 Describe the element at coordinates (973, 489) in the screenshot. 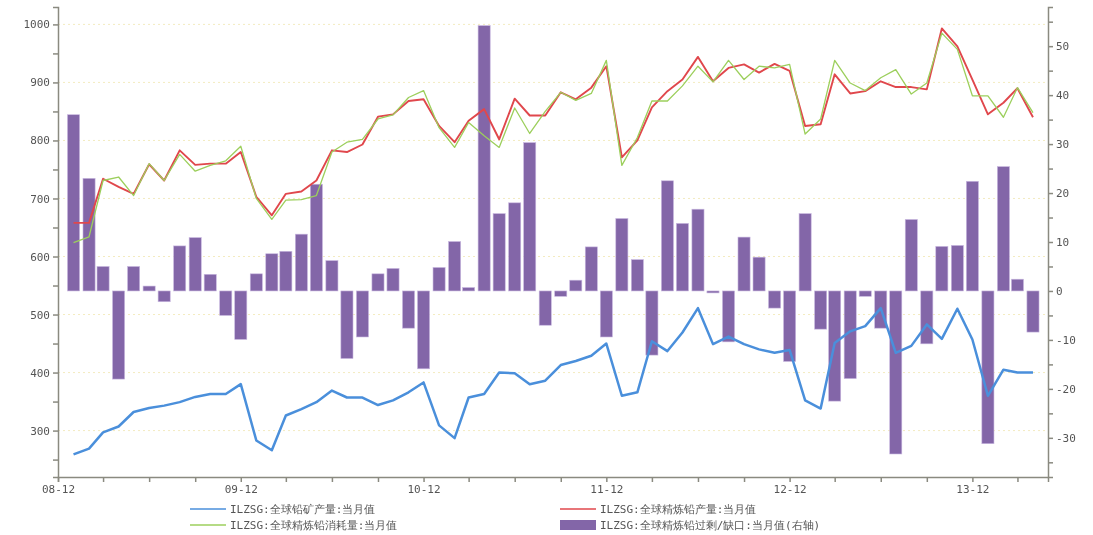

I see `x-tick-label: 13-12` at that location.